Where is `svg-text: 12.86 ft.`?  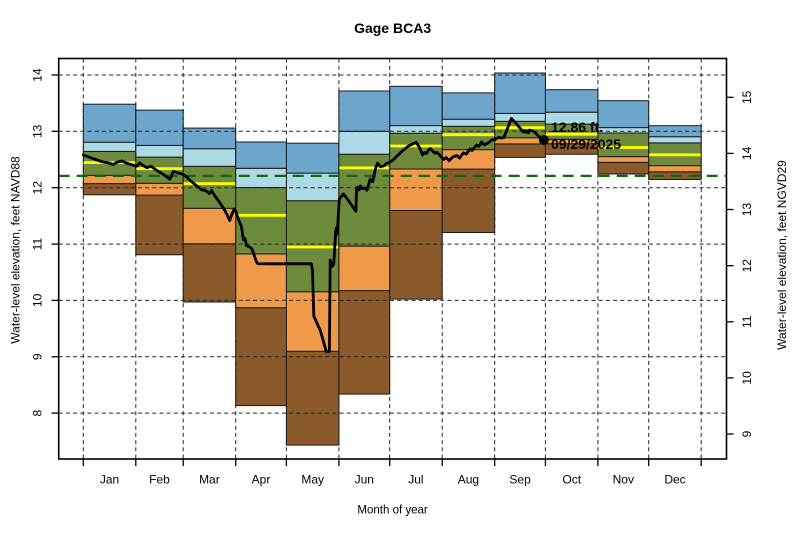
svg-text: 12.86 ft. is located at coordinates (577, 127).